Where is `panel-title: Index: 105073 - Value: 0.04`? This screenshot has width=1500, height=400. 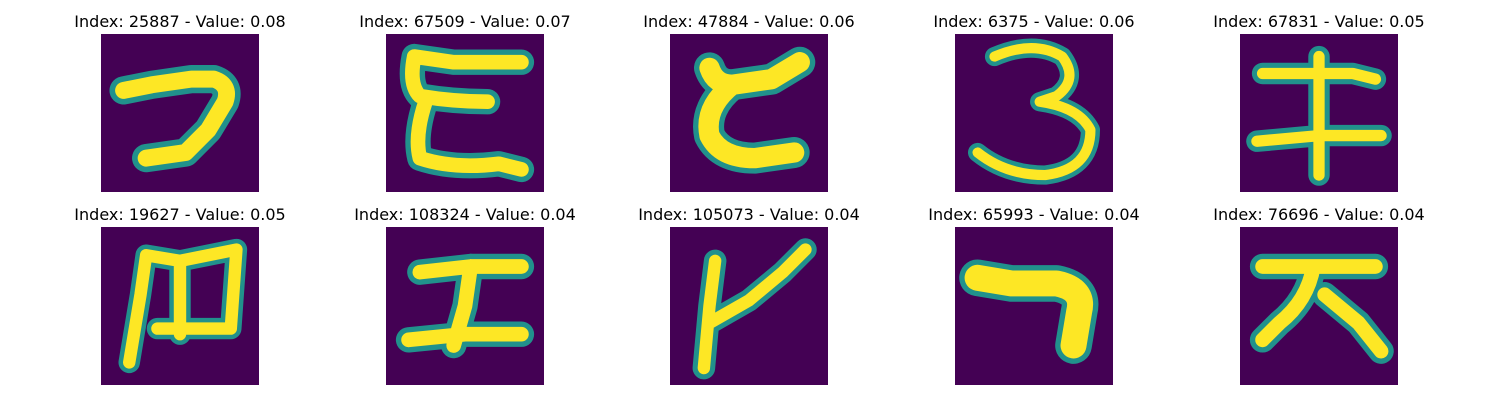 panel-title: Index: 105073 - Value: 0.04 is located at coordinates (749, 214).